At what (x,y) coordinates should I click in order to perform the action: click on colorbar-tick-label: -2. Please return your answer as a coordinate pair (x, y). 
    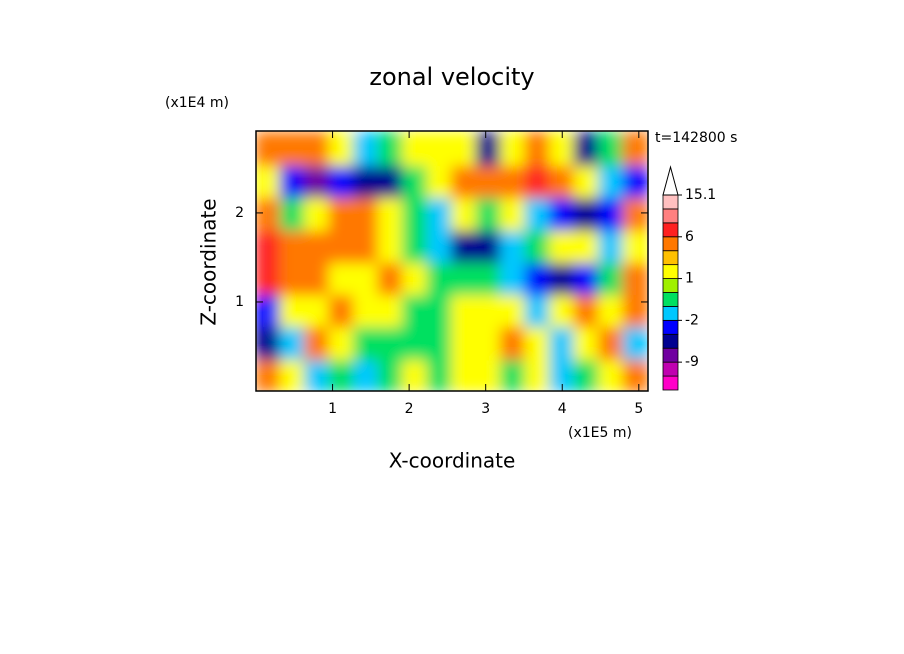
    Looking at the image, I should click on (692, 320).